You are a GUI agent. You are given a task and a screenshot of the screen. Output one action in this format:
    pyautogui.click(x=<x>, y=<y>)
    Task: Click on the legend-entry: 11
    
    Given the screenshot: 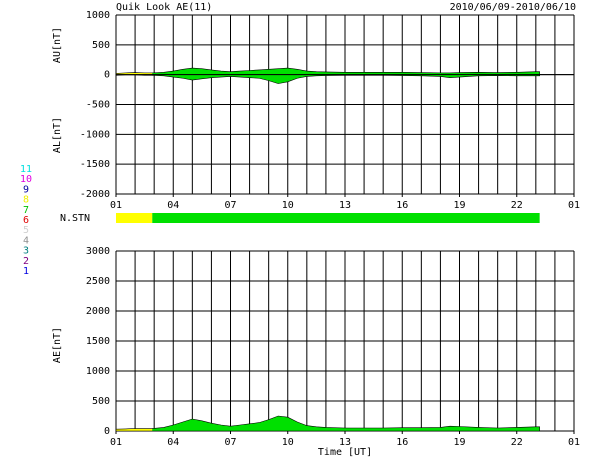 What is the action you would take?
    pyautogui.click(x=26, y=169)
    